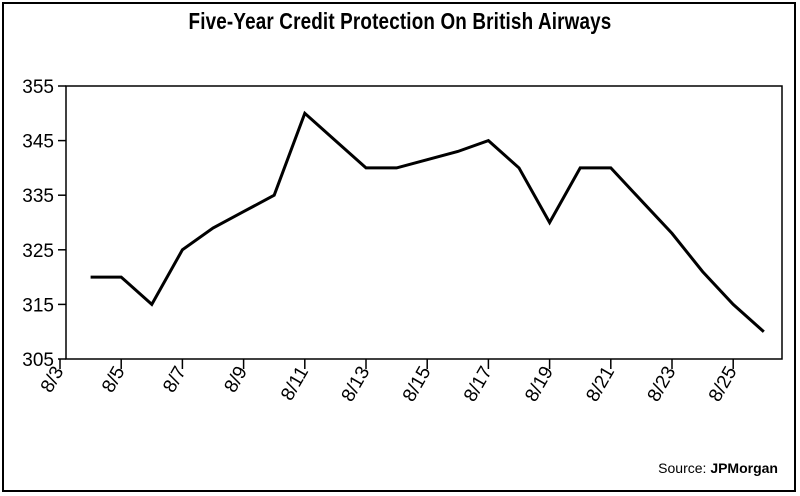 Image resolution: width=800 pixels, height=496 pixels. I want to click on x-tick-label: 8/9, so click(236, 379).